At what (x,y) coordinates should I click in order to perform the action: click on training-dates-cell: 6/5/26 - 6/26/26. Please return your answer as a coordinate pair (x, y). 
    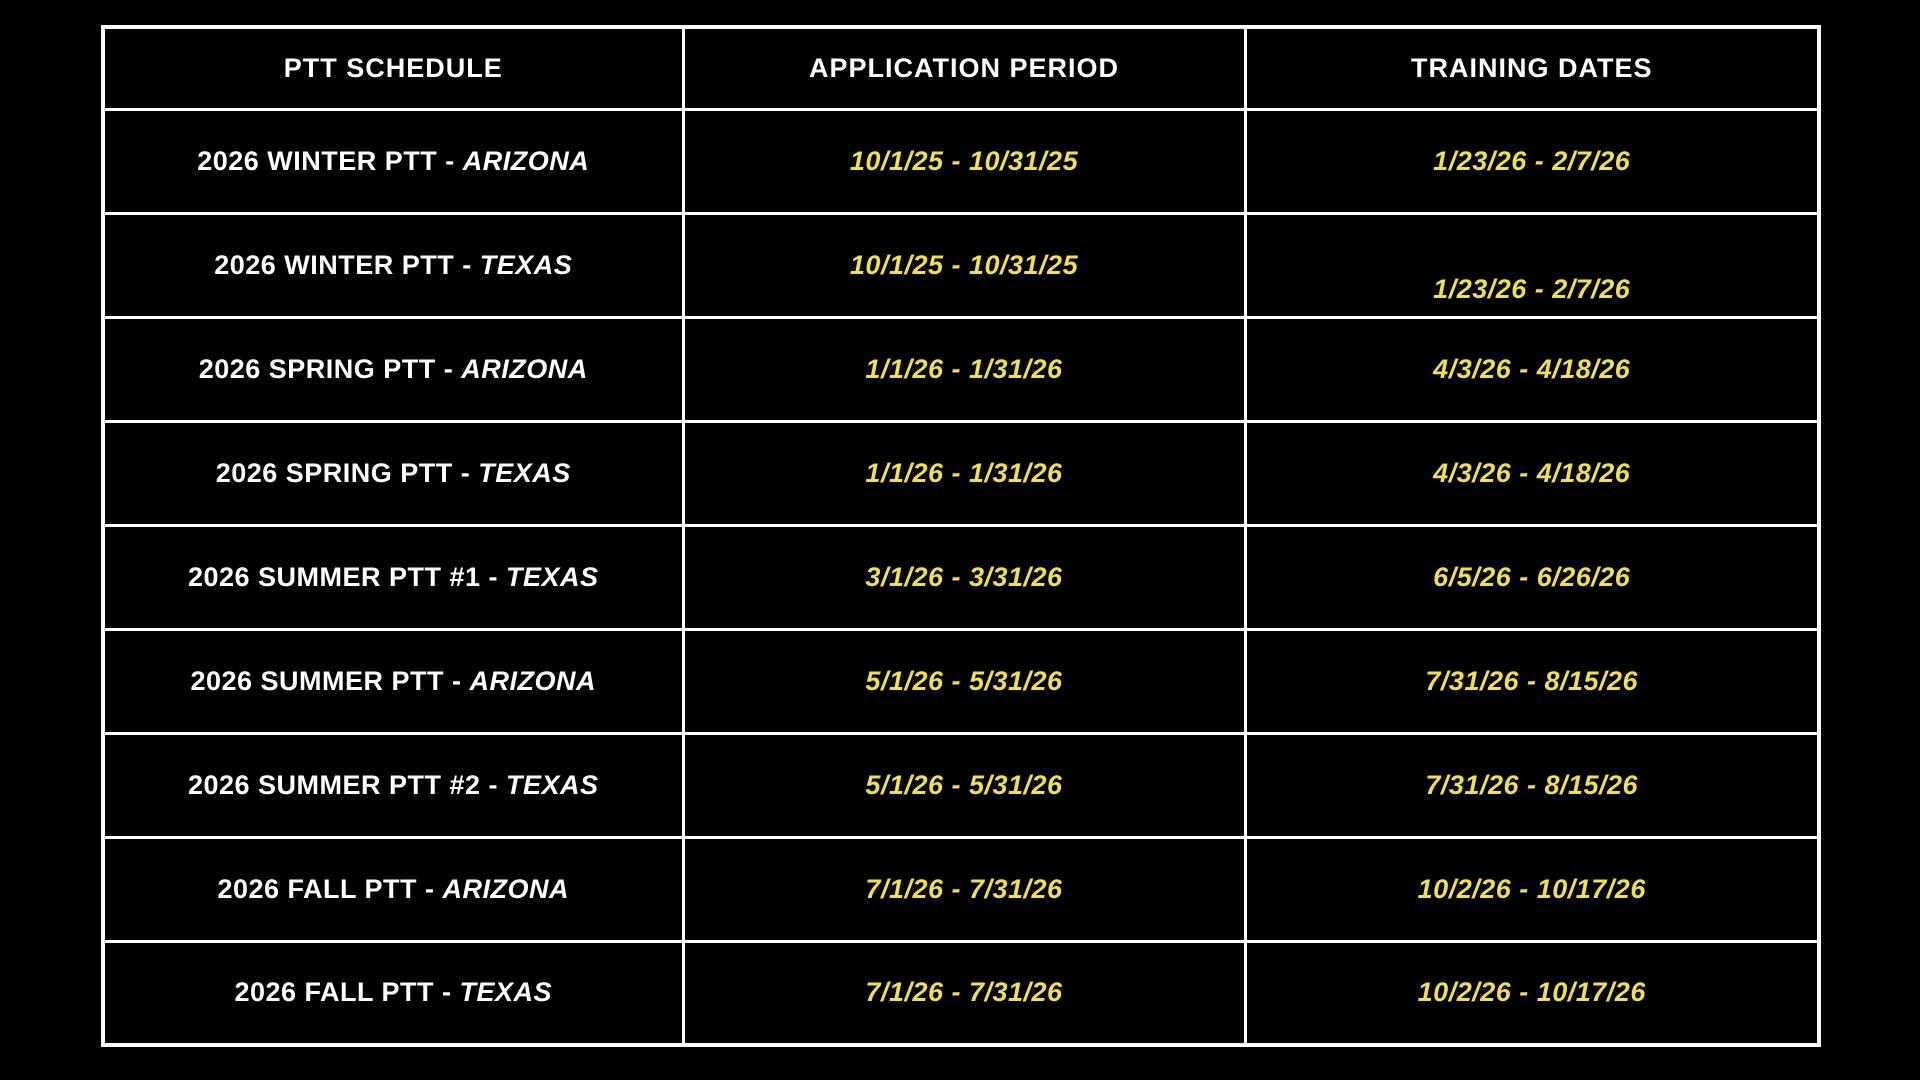
    Looking at the image, I should click on (1532, 577).